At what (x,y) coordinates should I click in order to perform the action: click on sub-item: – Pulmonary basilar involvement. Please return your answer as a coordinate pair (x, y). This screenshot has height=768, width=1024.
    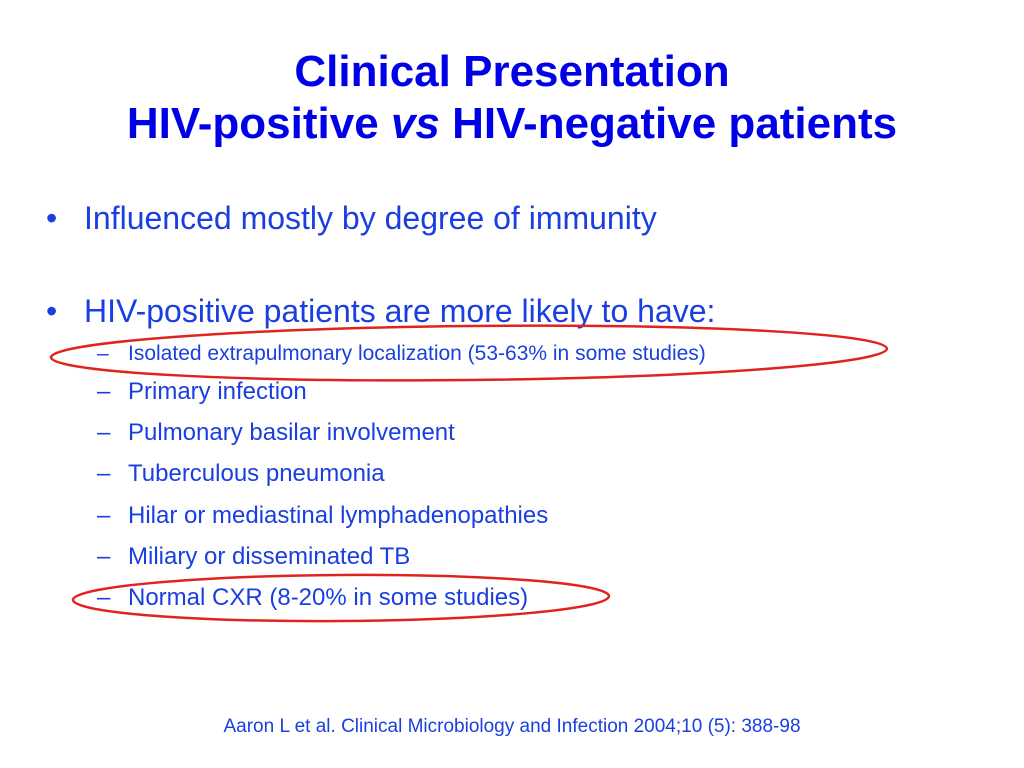
    Looking at the image, I should click on (497, 433).